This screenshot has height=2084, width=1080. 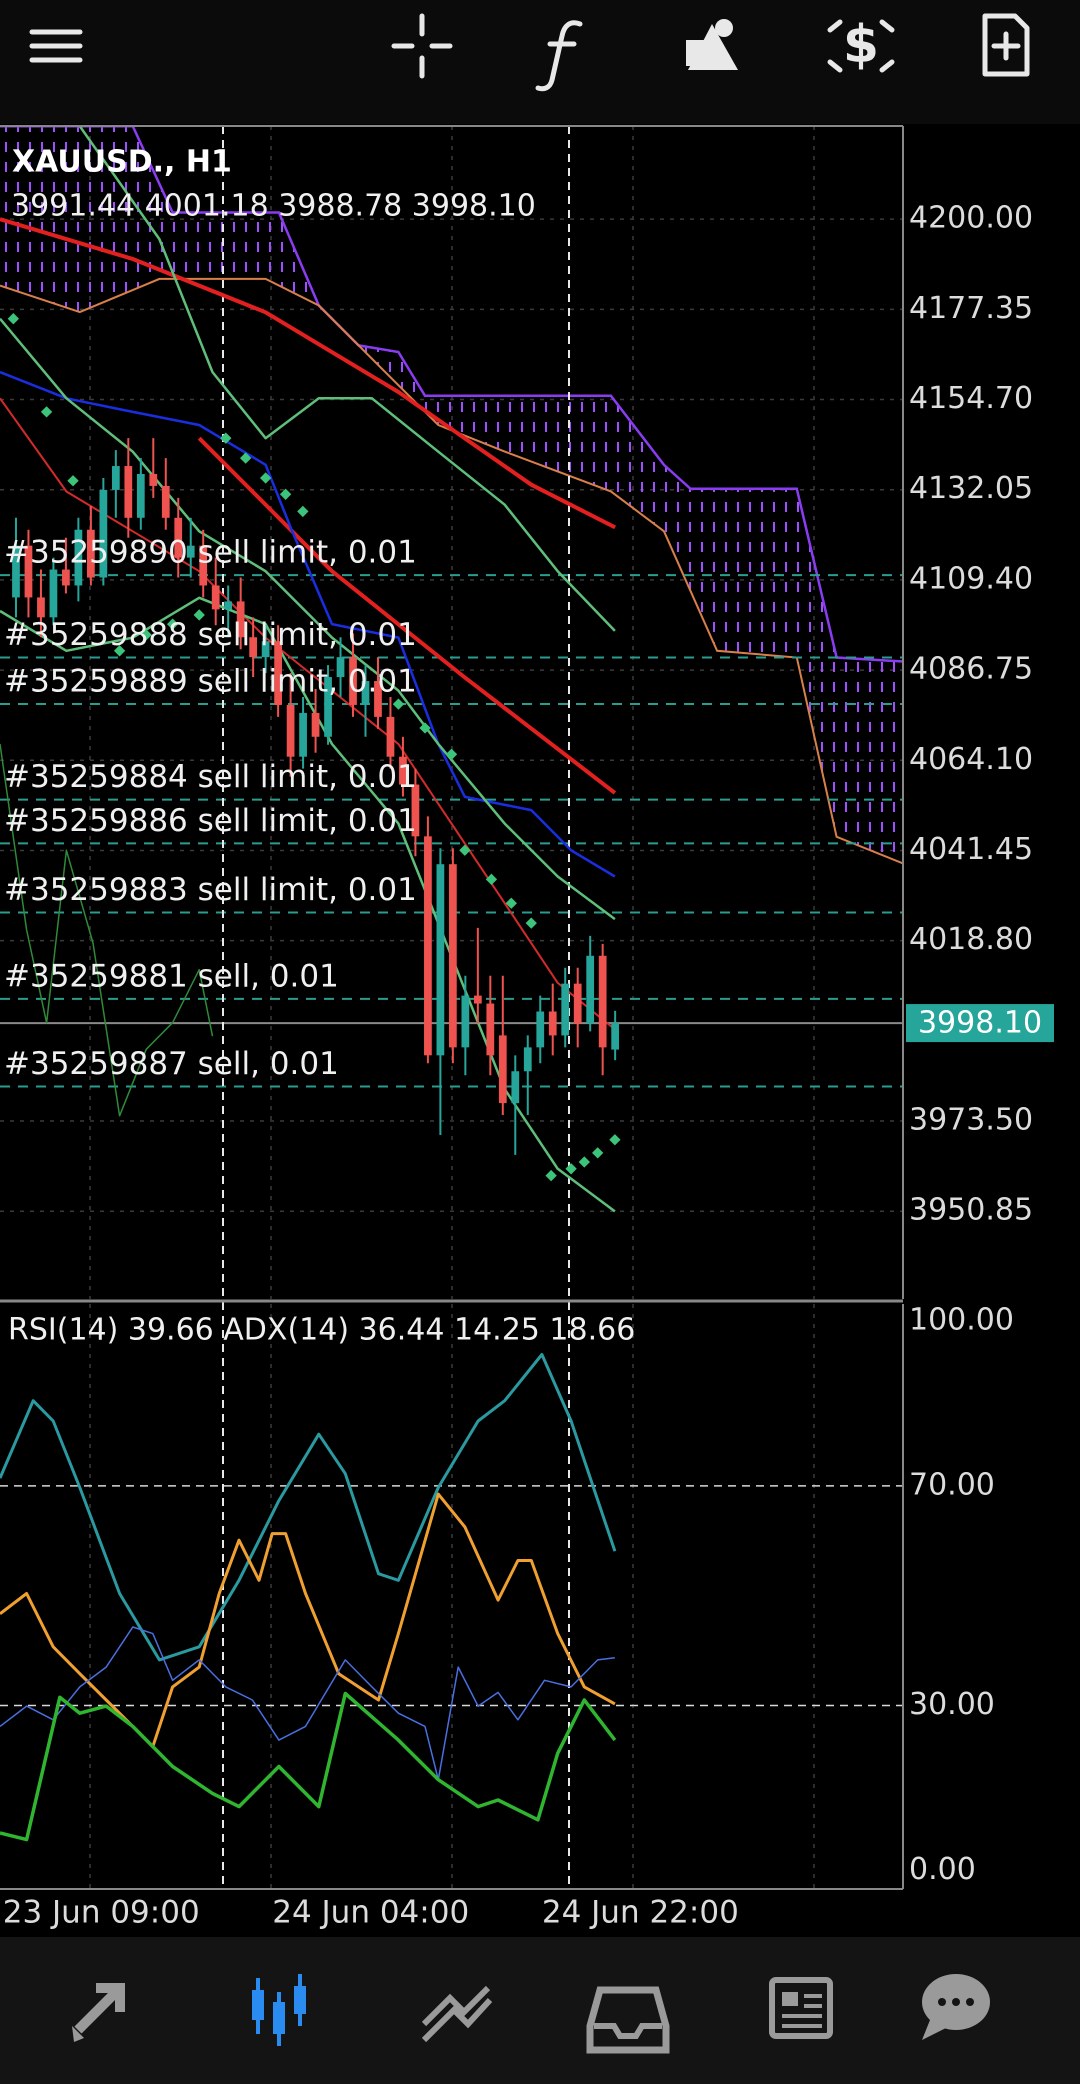 I want to click on top-toolbar, so click(x=540, y=62).